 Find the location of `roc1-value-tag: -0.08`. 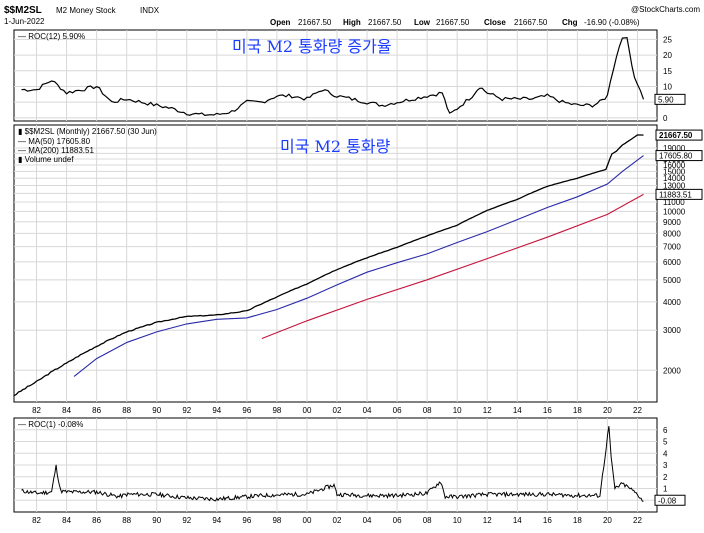

roc1-value-tag: -0.08 is located at coordinates (667, 500).